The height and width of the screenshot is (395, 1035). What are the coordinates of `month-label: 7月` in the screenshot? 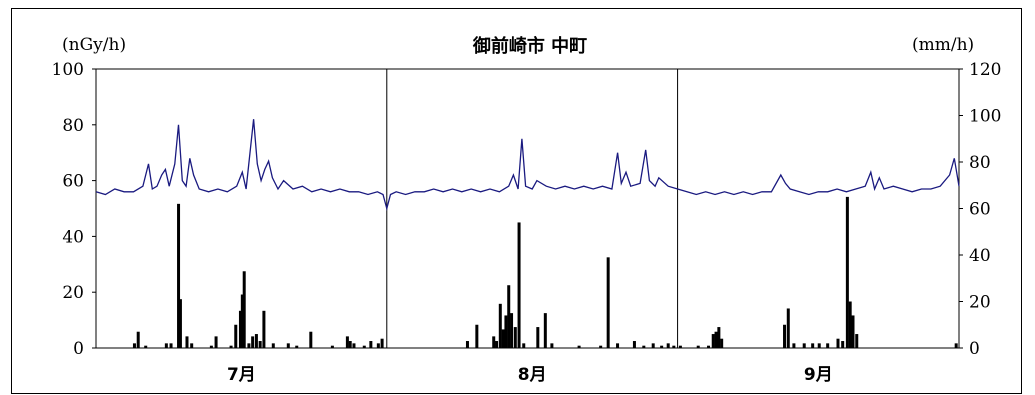 It's located at (241, 375).